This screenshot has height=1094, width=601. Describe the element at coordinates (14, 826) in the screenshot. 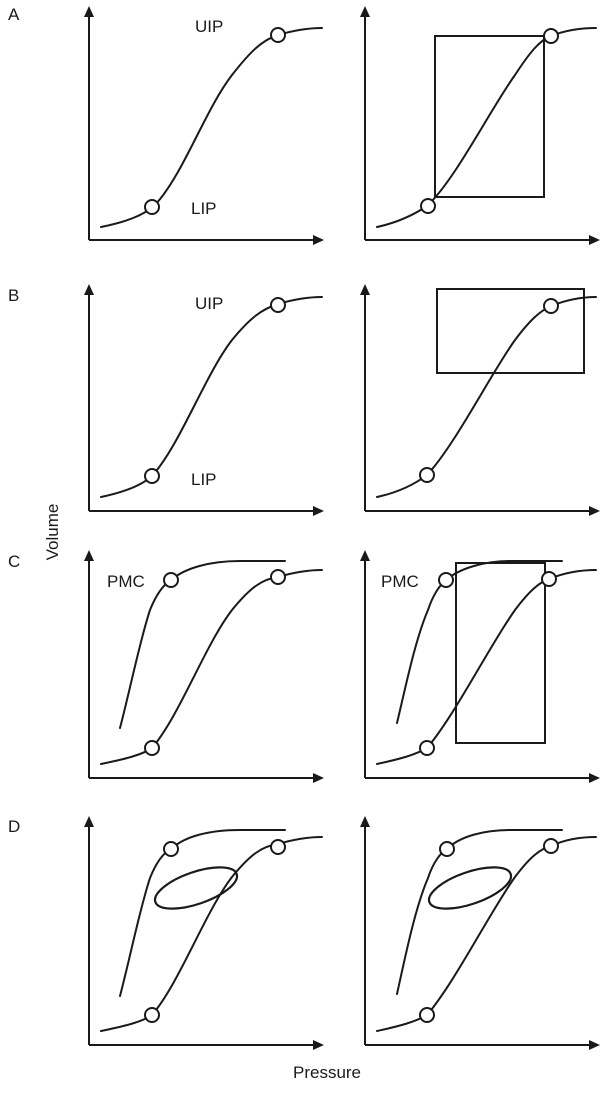

I see `row-letter-d: D` at that location.